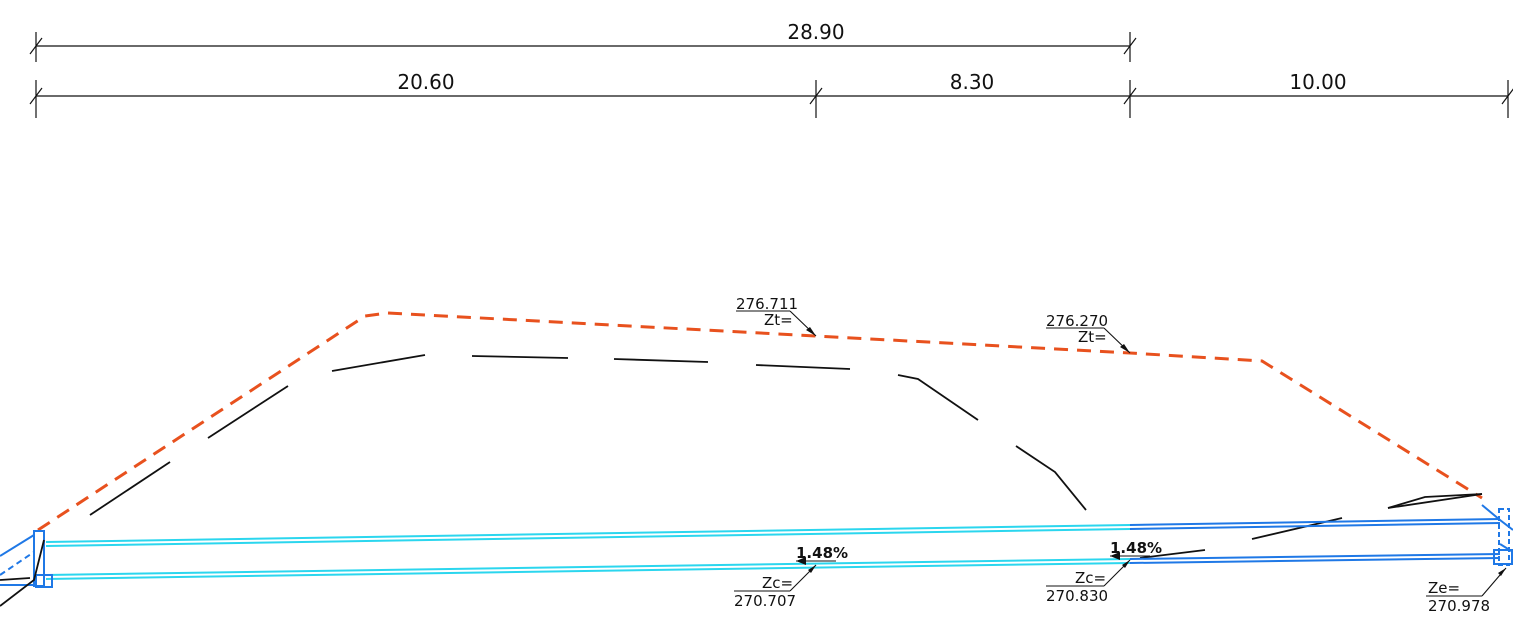 The width and height of the screenshot is (1513, 643). I want to click on slope1-text: 1.48%, so click(822, 553).